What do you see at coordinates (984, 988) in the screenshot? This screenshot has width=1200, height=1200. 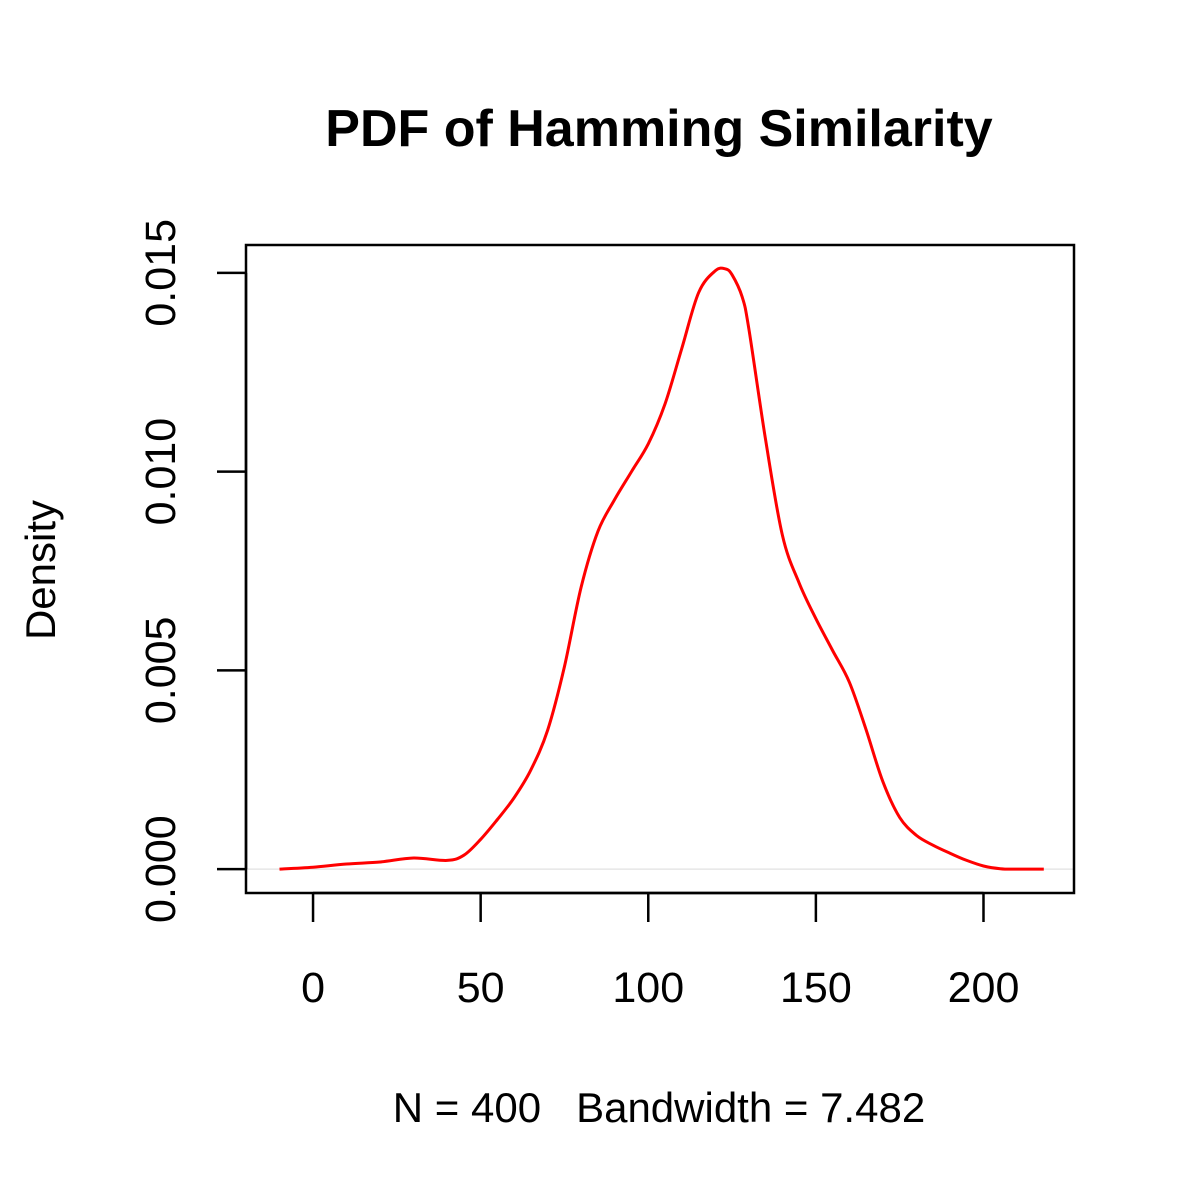 I see `x-tick-label: 200` at bounding box center [984, 988].